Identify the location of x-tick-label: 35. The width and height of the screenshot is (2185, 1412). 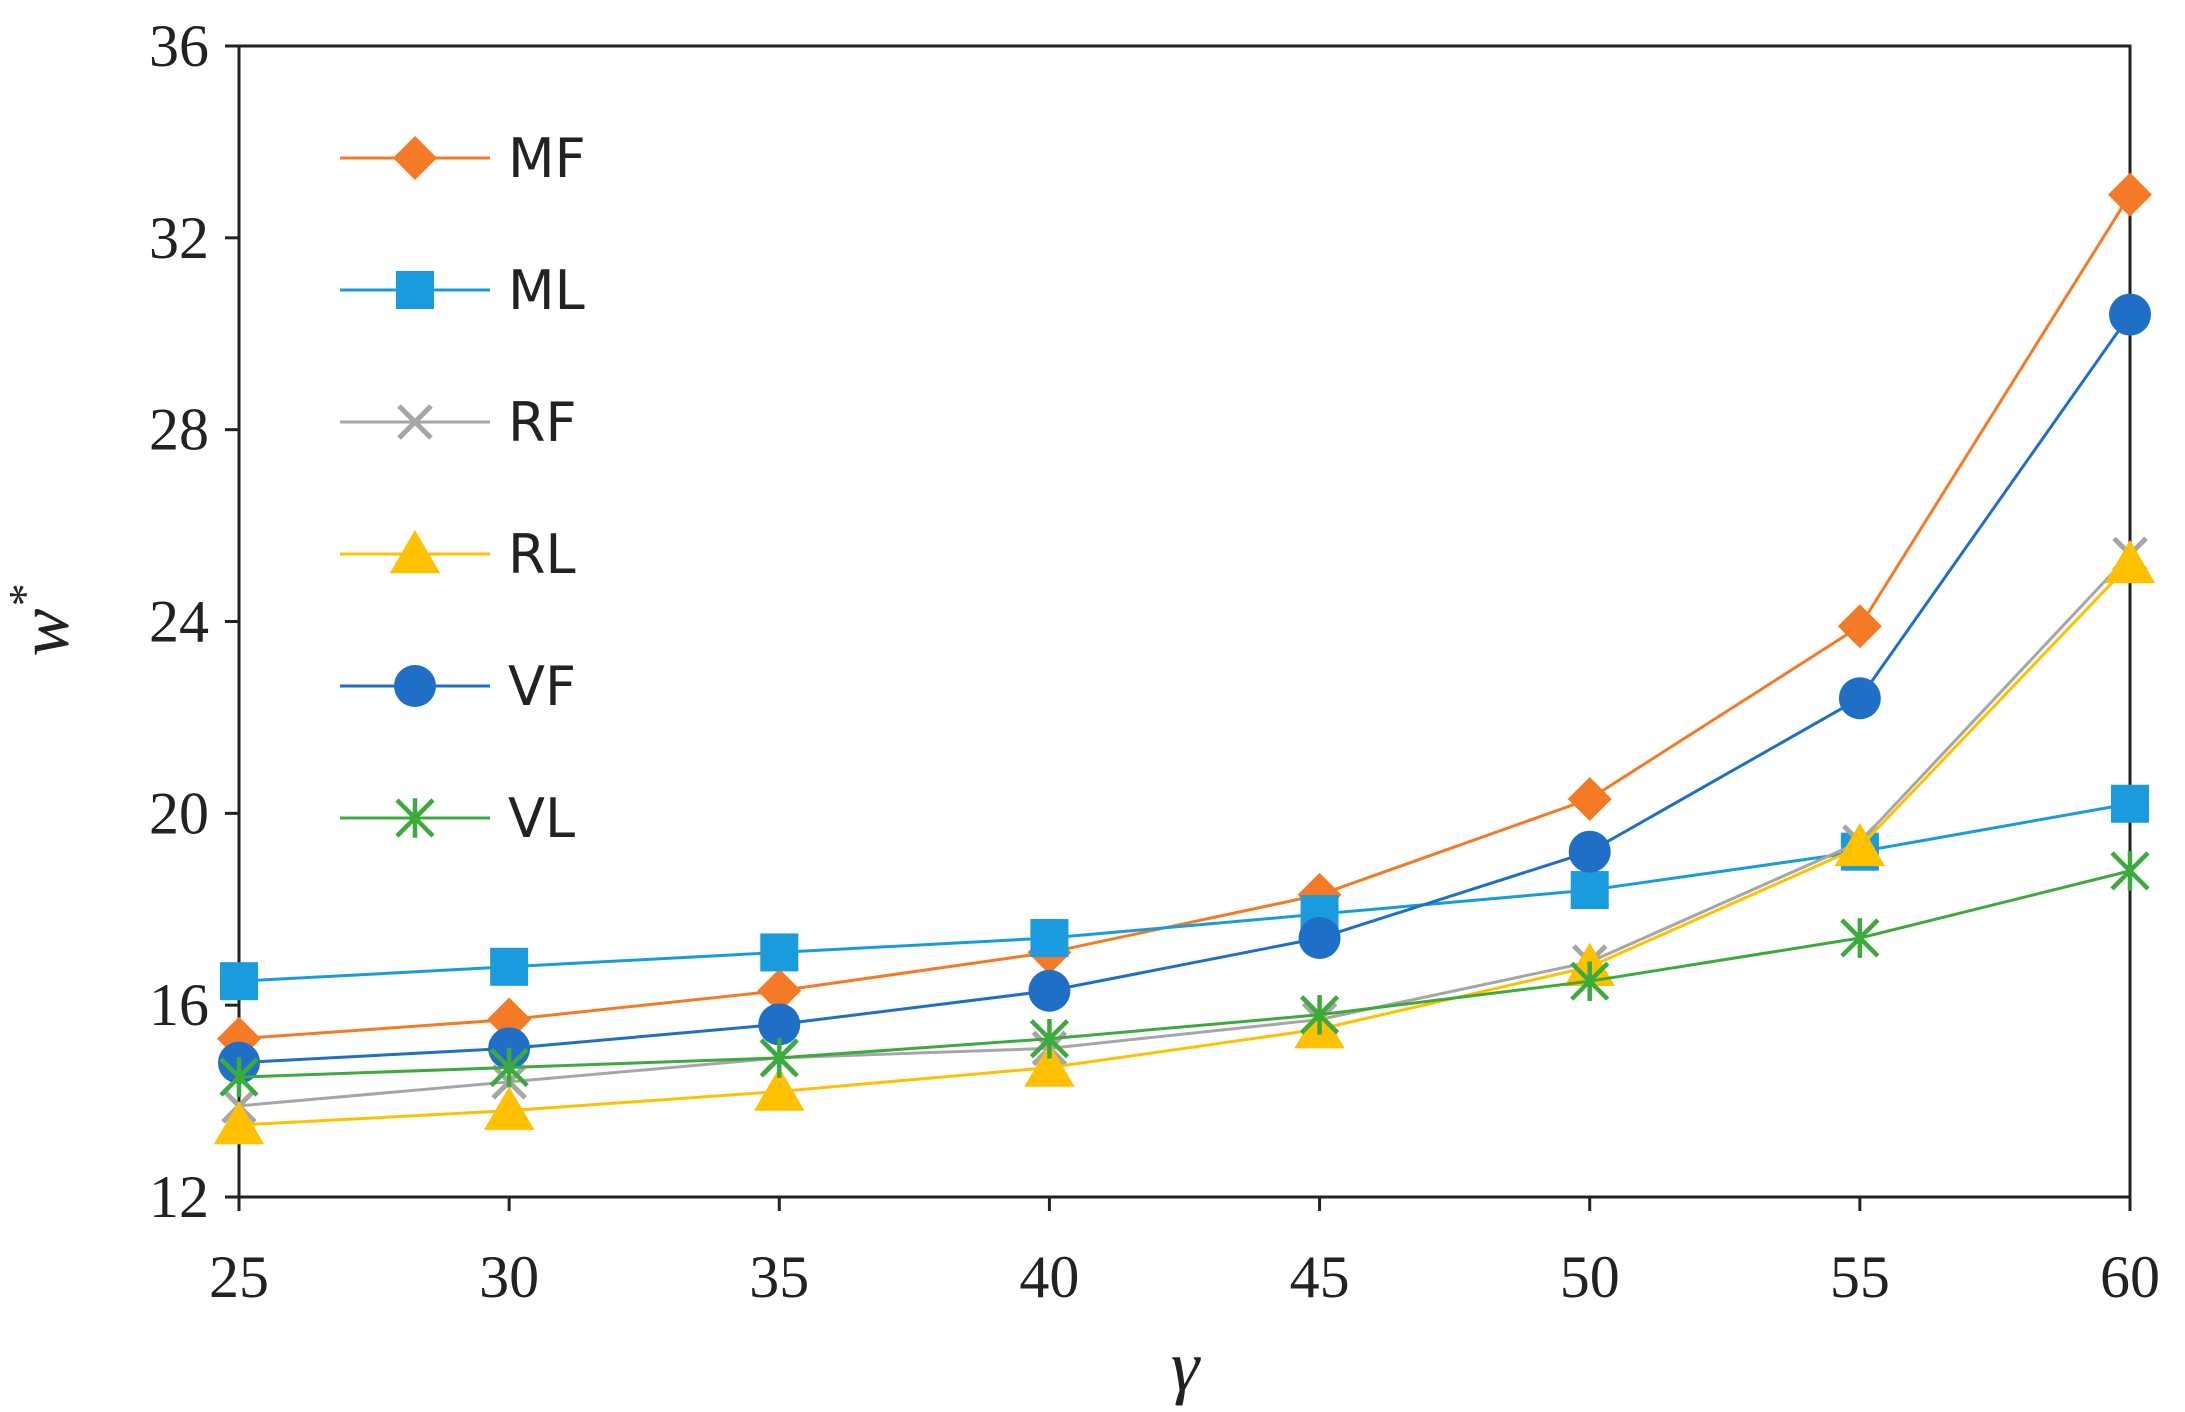
(779, 1277).